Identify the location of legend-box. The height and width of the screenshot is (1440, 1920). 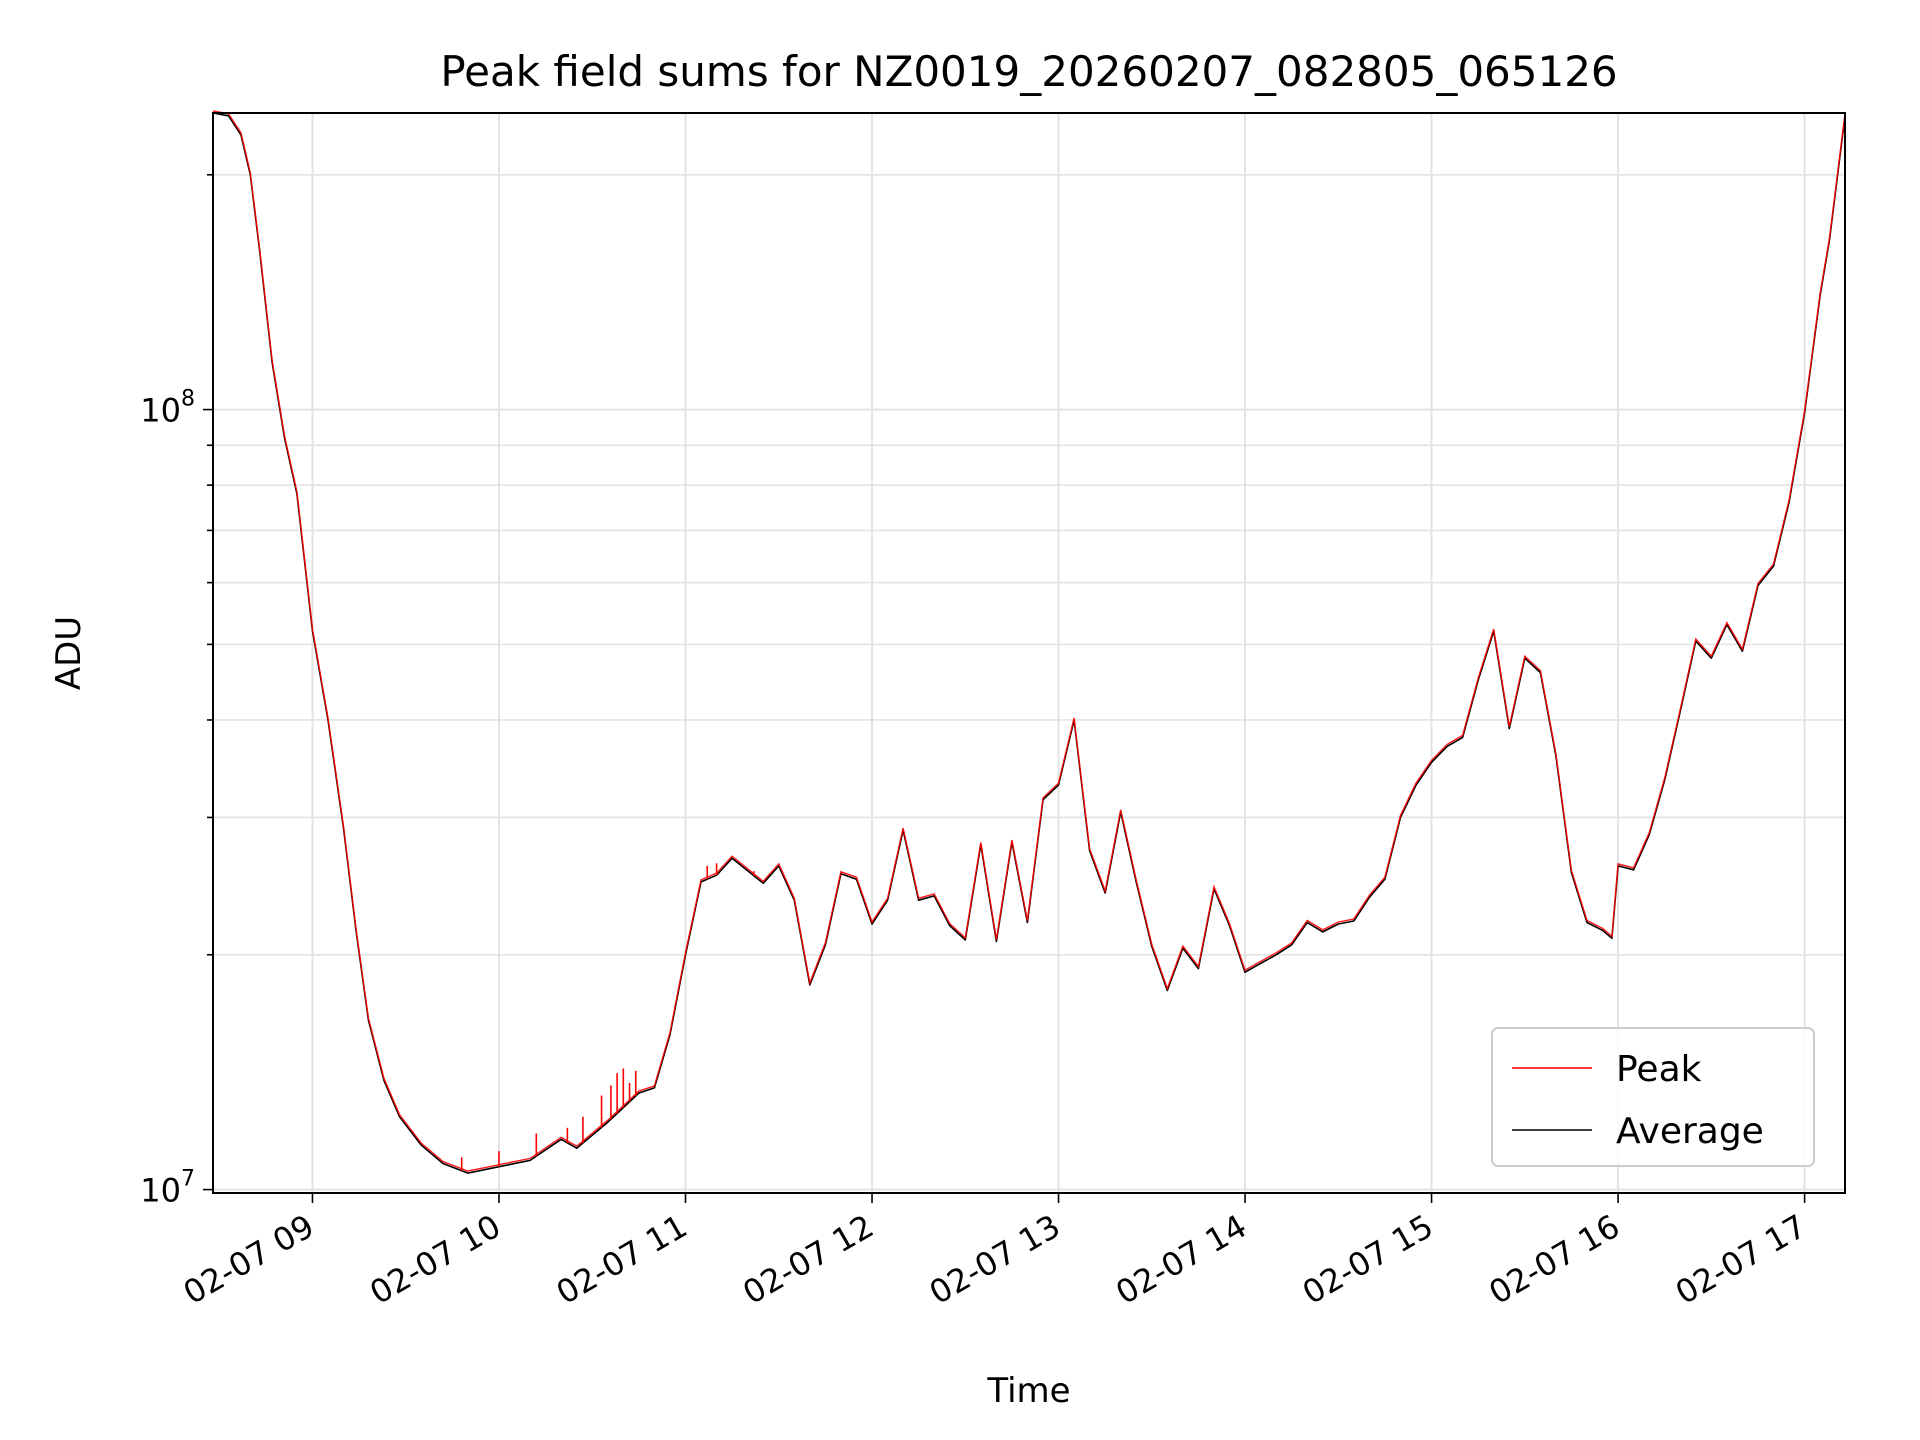
(1653, 1097).